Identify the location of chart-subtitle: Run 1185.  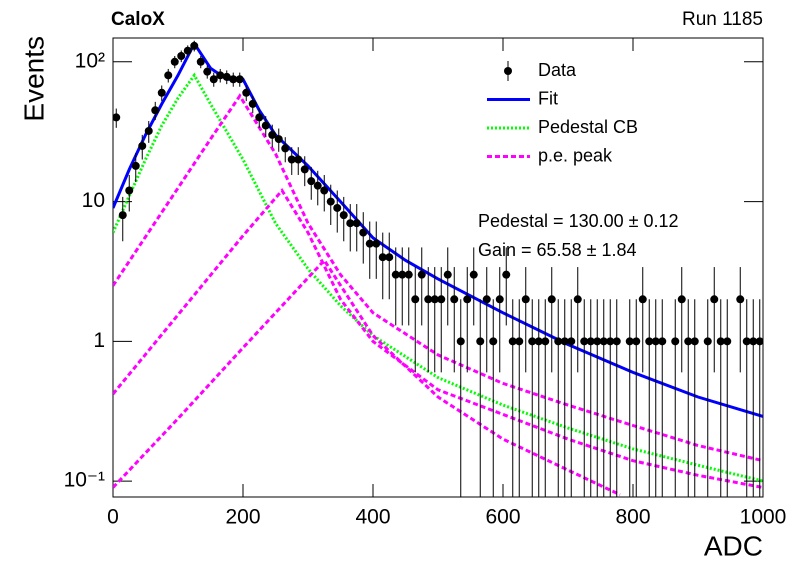
(722, 19).